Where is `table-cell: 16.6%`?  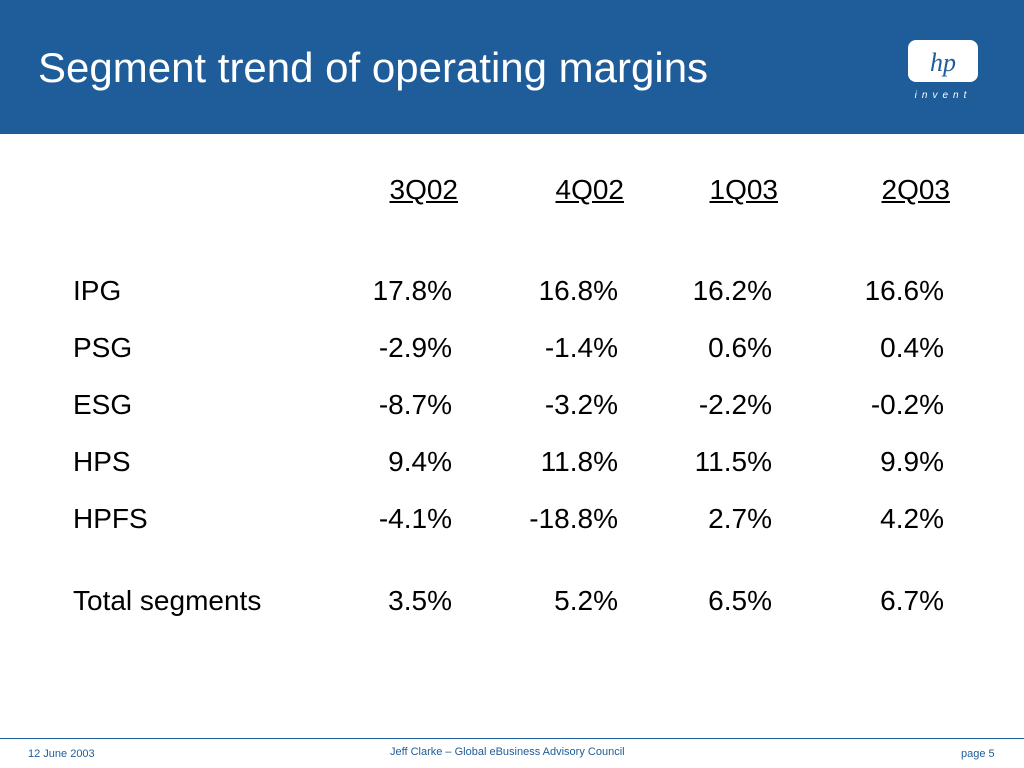
table-cell: 16.6% is located at coordinates (904, 290).